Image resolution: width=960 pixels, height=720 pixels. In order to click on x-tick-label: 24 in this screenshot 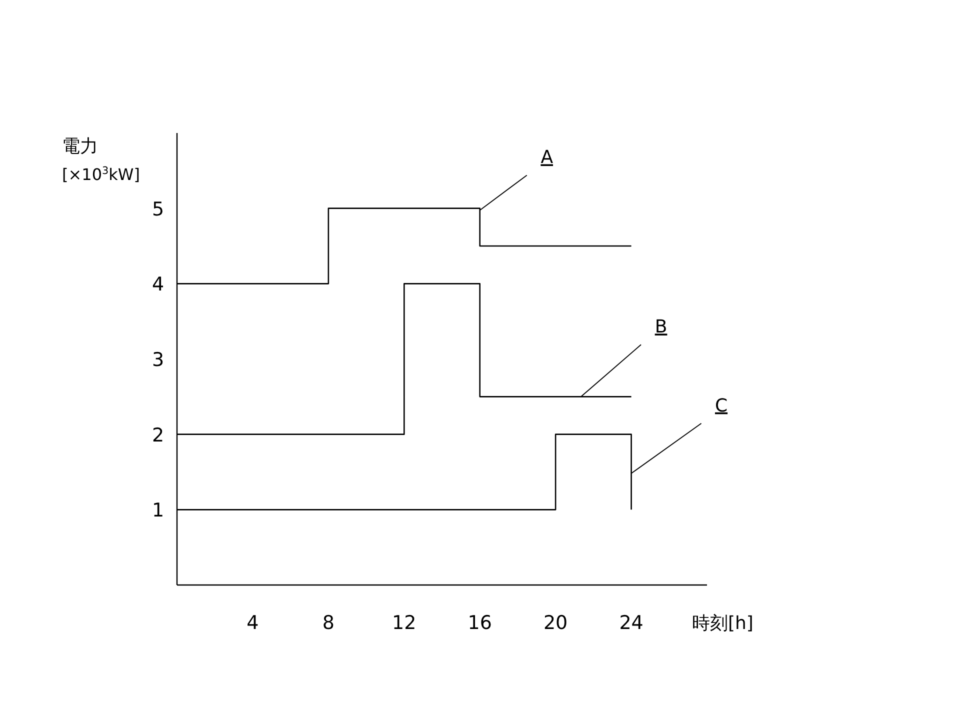, I will do `click(631, 623)`.